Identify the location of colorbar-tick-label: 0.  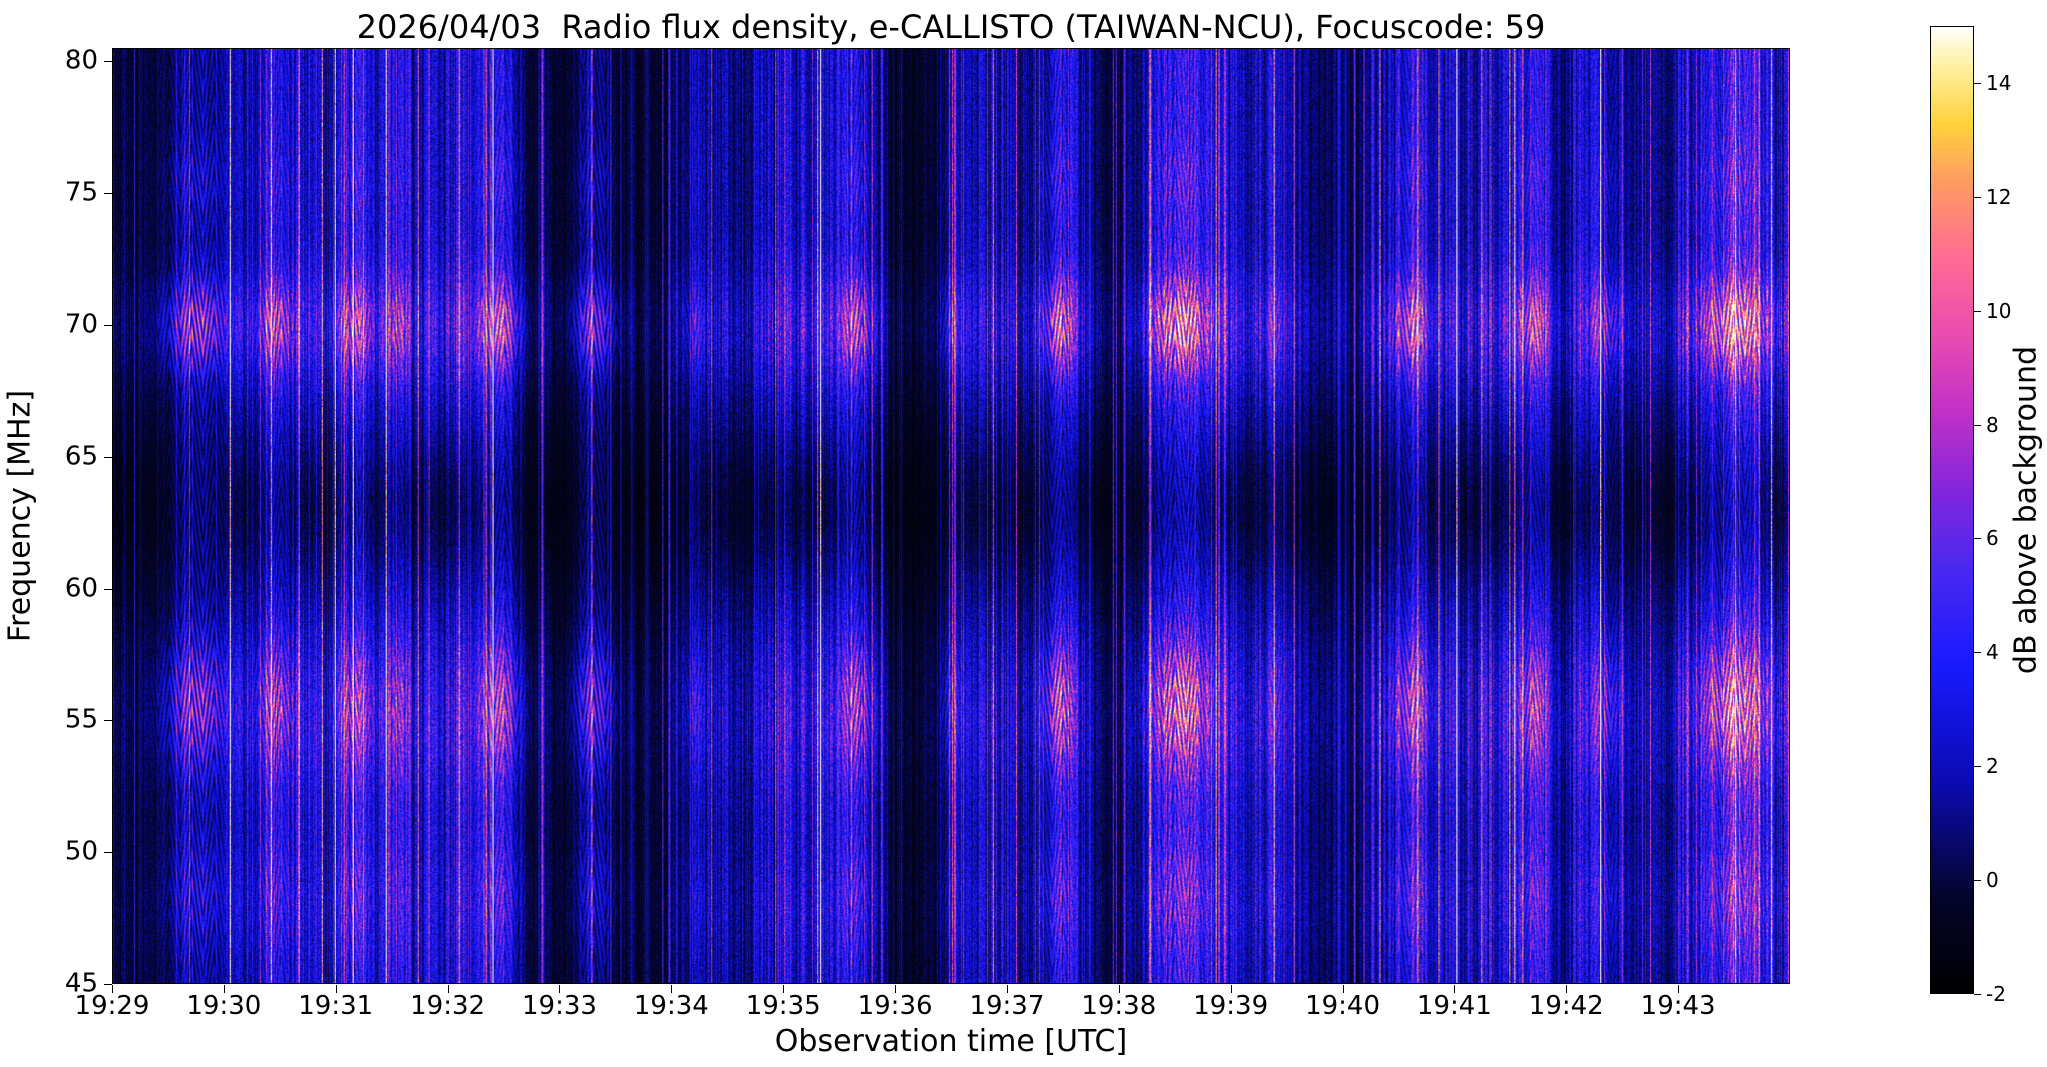
(1992, 880).